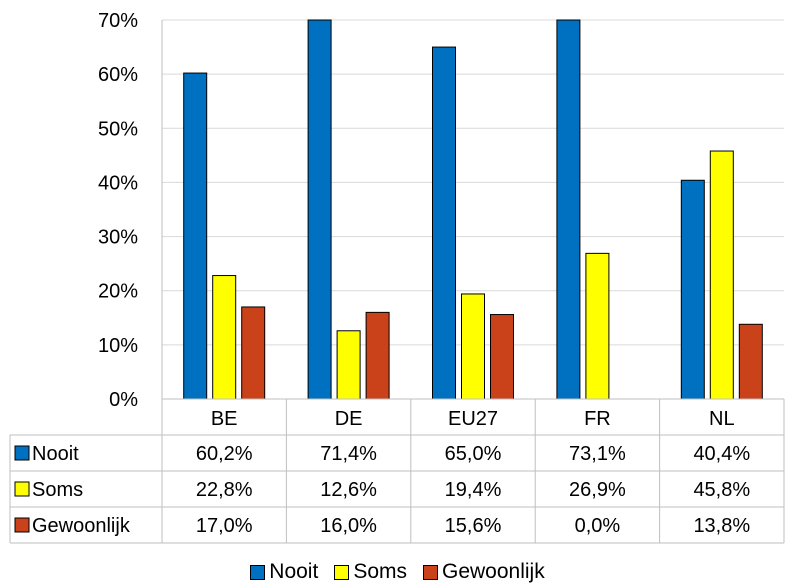  What do you see at coordinates (722, 419) in the screenshot?
I see `category-label: NL` at bounding box center [722, 419].